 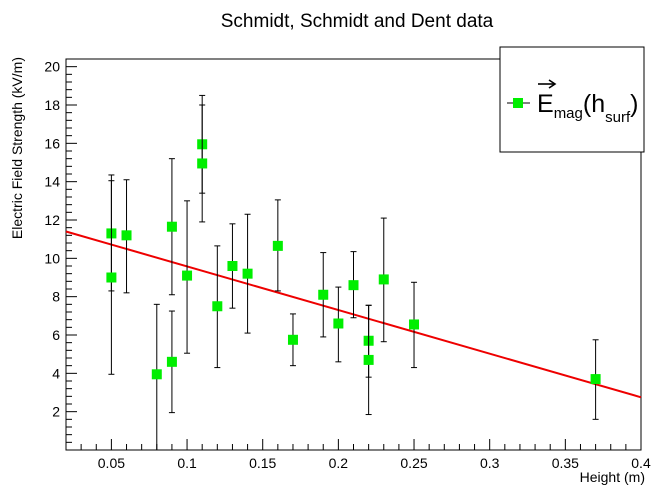 I want to click on x-axis-label: Height (m), so click(x=612, y=477).